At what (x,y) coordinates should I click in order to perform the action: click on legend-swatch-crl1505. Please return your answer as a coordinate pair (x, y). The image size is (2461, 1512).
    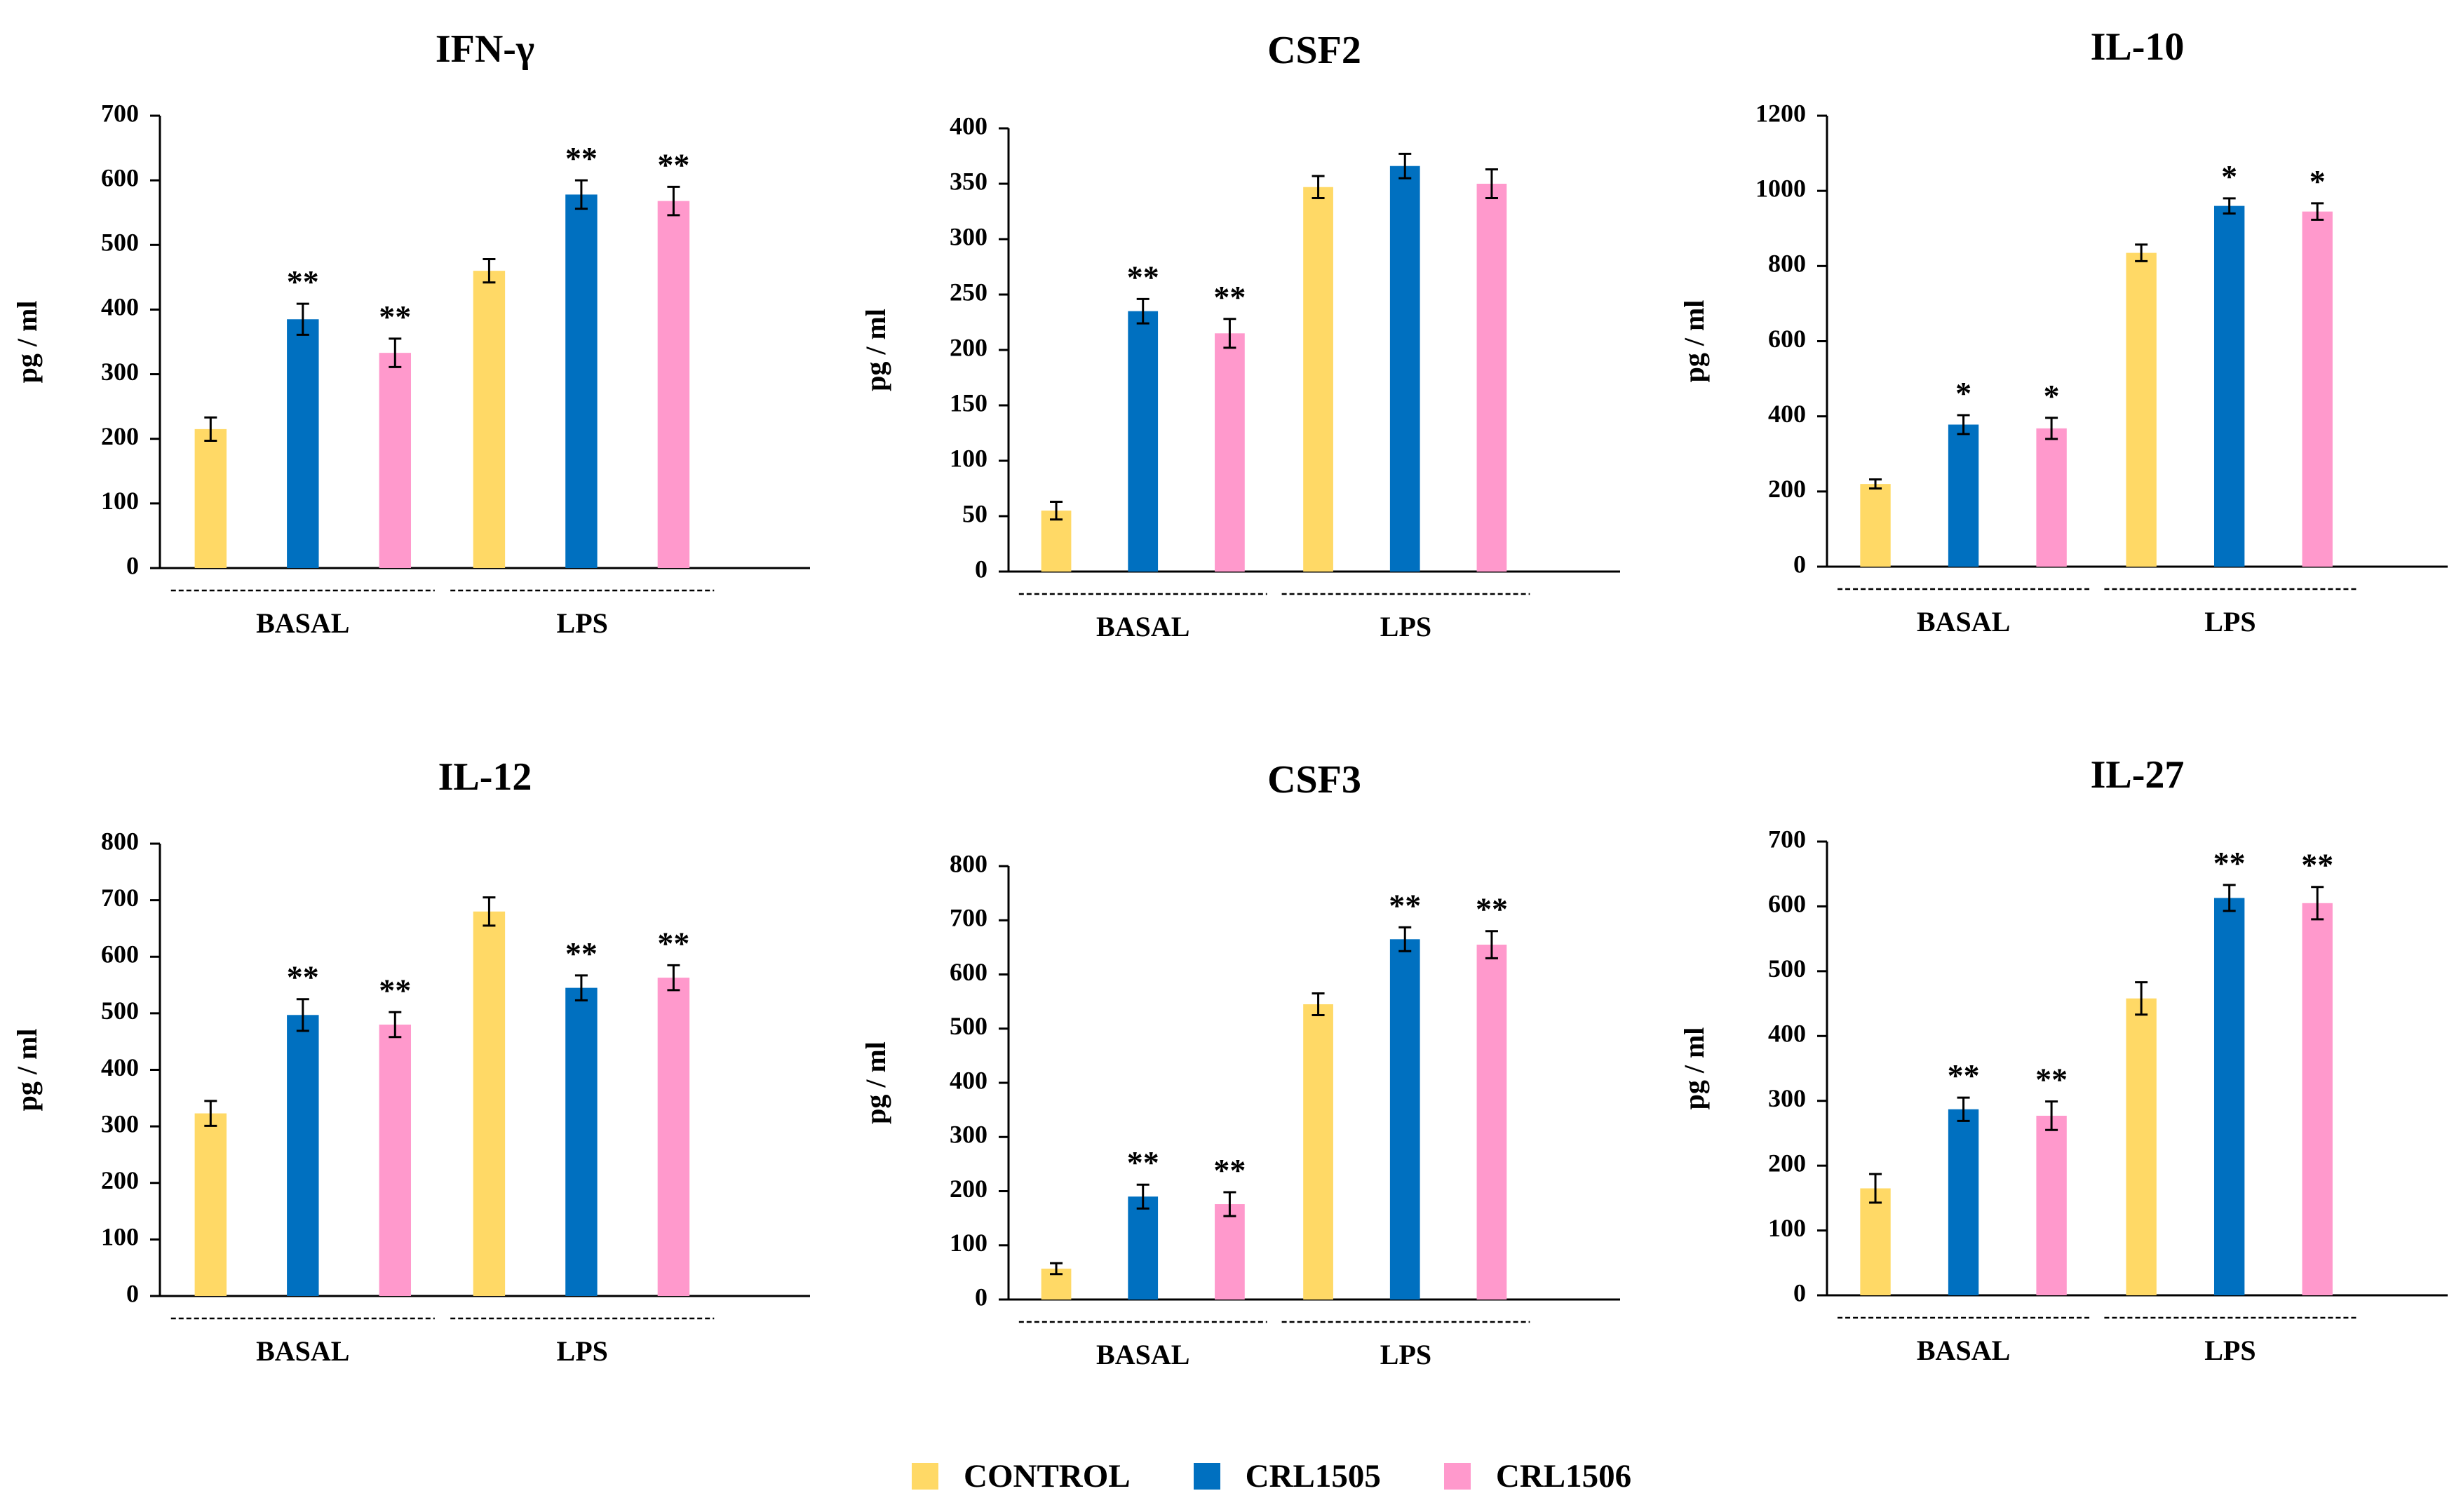
    Looking at the image, I should click on (1206, 1476).